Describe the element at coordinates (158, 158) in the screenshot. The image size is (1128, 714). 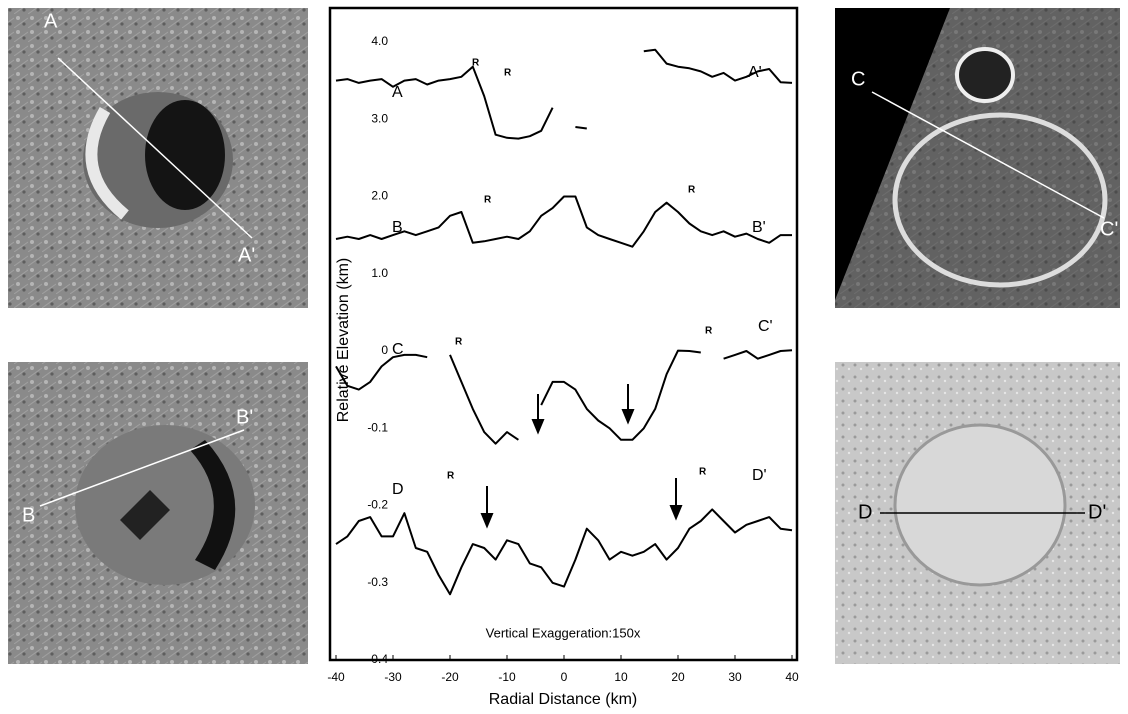
I see `image-panel-a: A A'` at that location.